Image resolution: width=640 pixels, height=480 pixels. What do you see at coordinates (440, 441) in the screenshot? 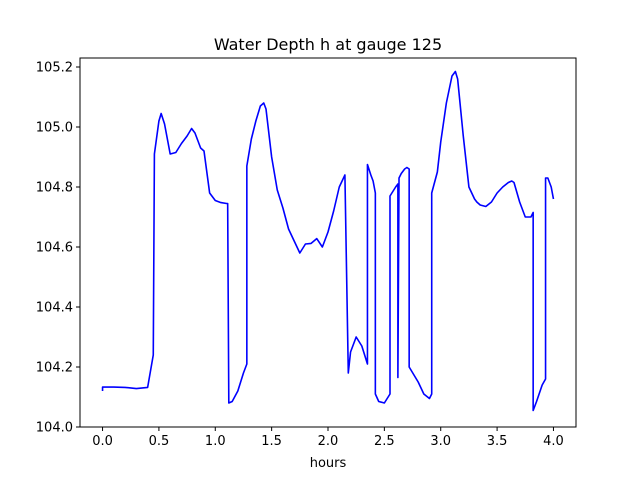
I see `x-tick-label: 3.0` at bounding box center [440, 441].